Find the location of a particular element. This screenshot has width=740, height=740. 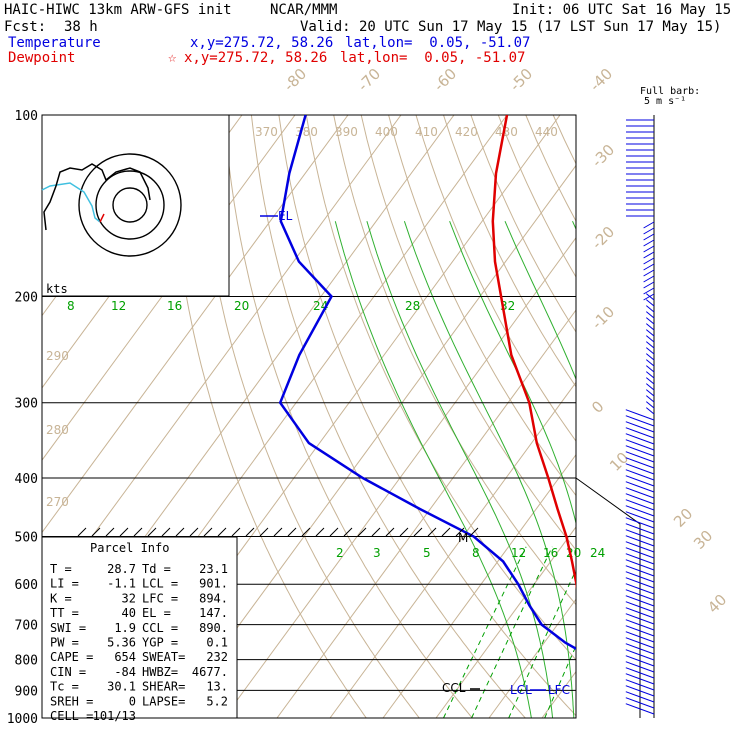

parcel-value: -84 is located at coordinates (125, 672).